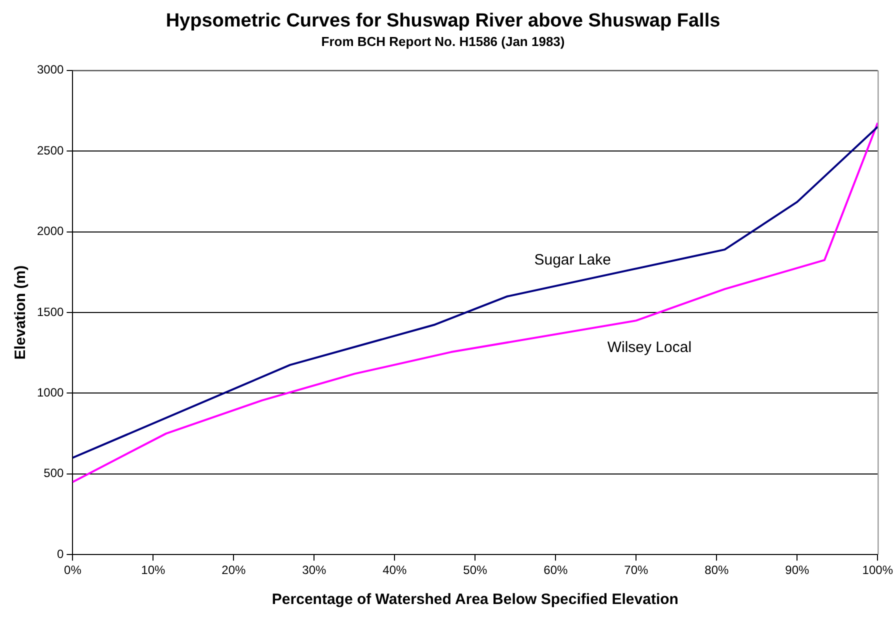 The image size is (896, 619). I want to click on x-tick-label: 10%, so click(153, 570).